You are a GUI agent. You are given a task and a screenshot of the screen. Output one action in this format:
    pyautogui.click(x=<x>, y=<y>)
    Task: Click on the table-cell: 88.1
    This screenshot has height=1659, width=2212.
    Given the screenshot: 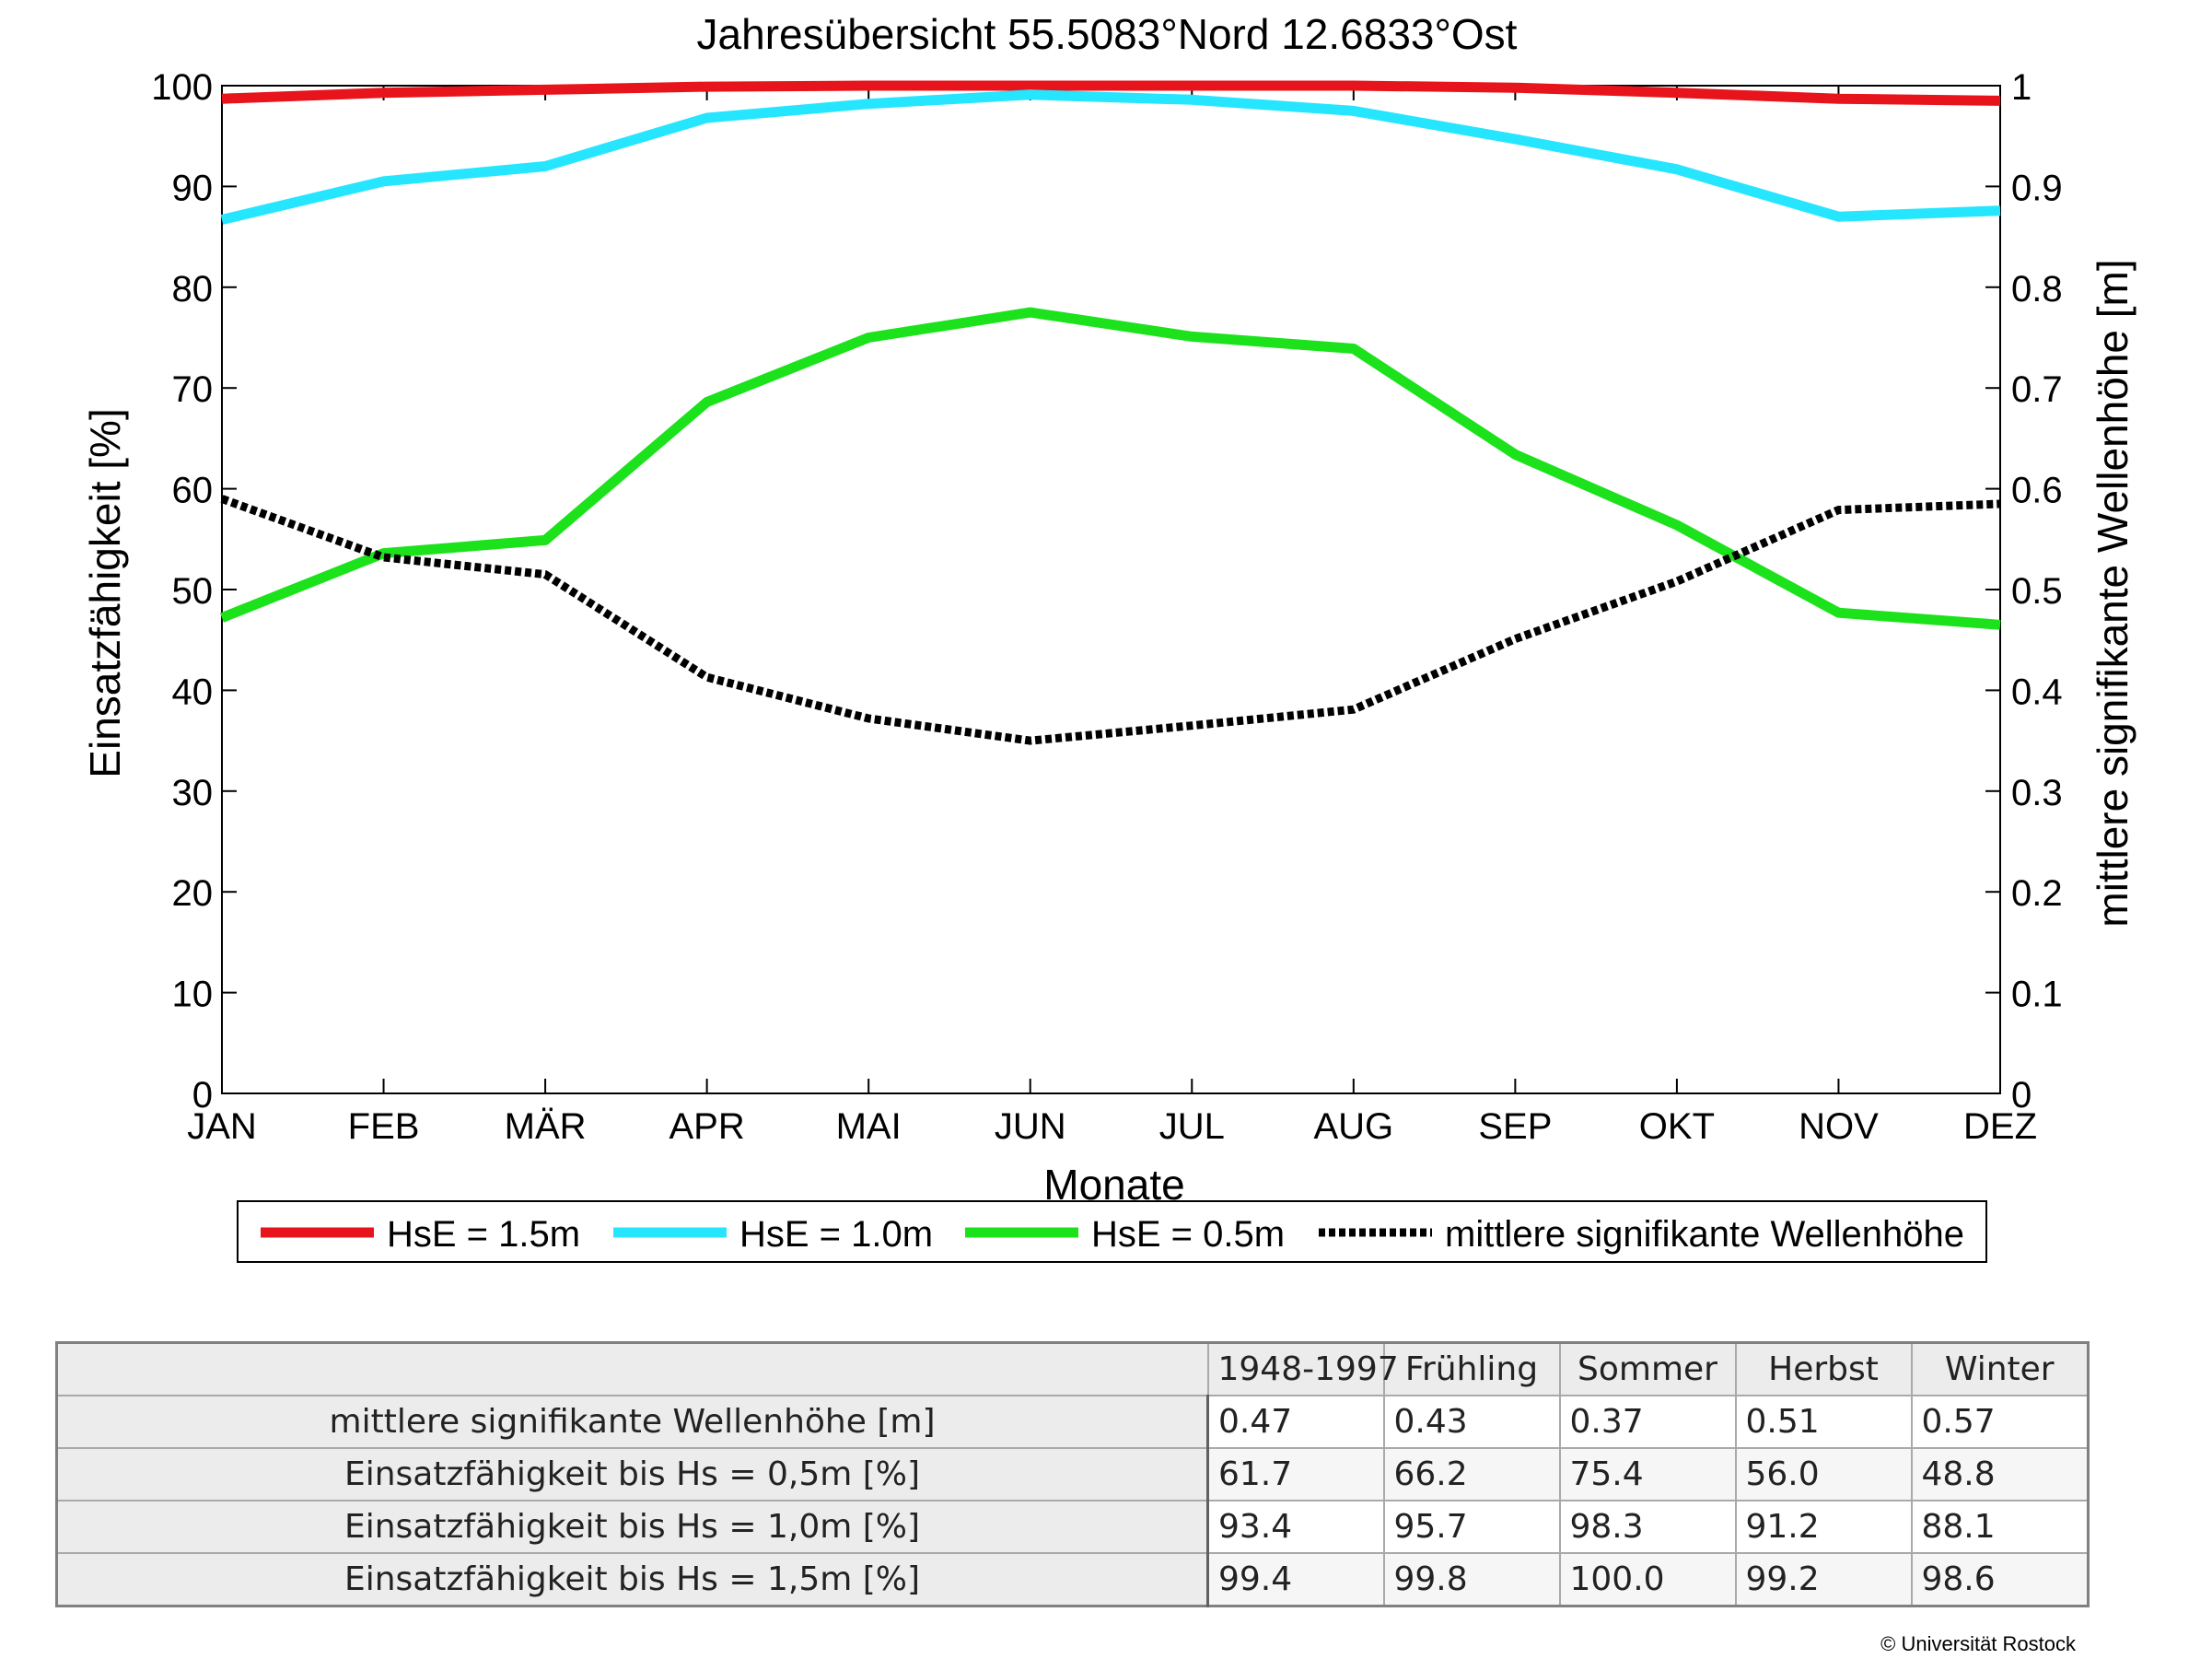 What is the action you would take?
    pyautogui.click(x=2000, y=1527)
    